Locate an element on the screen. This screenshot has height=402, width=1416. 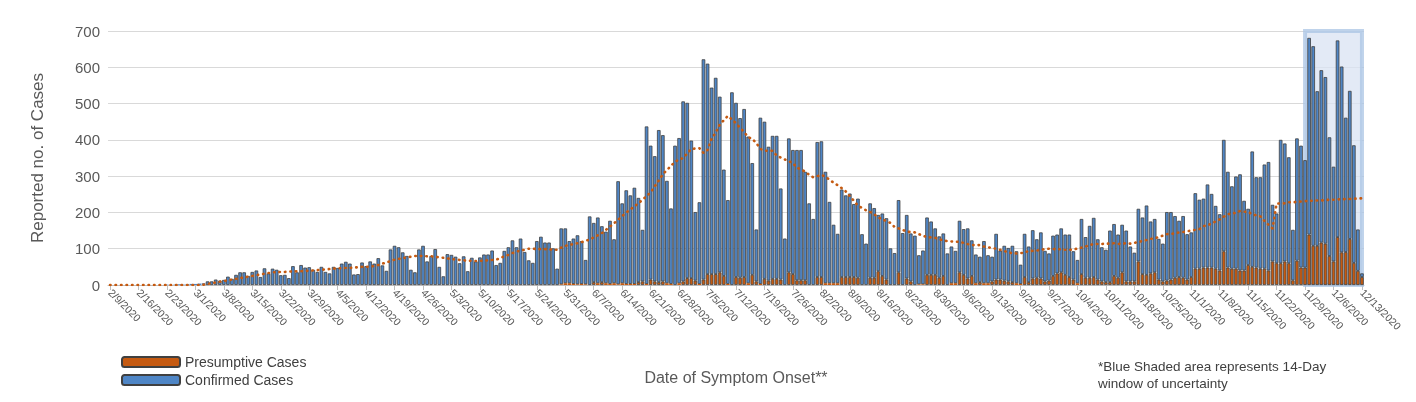
y-tick-label: 700 is located at coordinates (87, 31).